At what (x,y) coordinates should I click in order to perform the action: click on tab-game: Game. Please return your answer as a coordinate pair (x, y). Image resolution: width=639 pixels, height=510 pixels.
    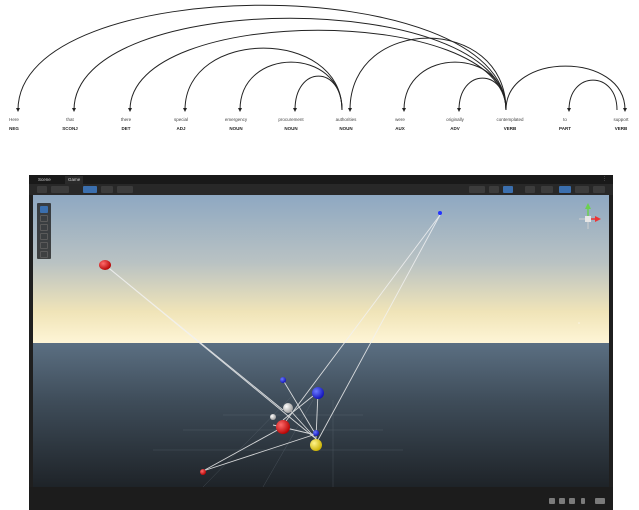
    Looking at the image, I should click on (74, 180).